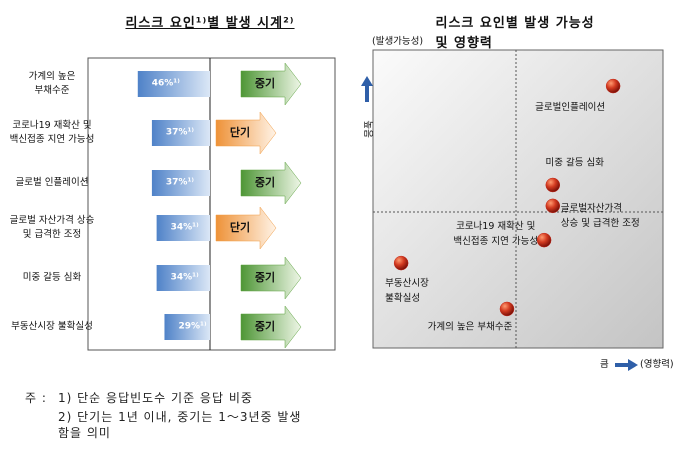 Image resolution: width=683 pixels, height=451 pixels. What do you see at coordinates (496, 234) in the screenshot?
I see `point-label: 코로나19 재확산 및 백신접종 지연 가능성` at bounding box center [496, 234].